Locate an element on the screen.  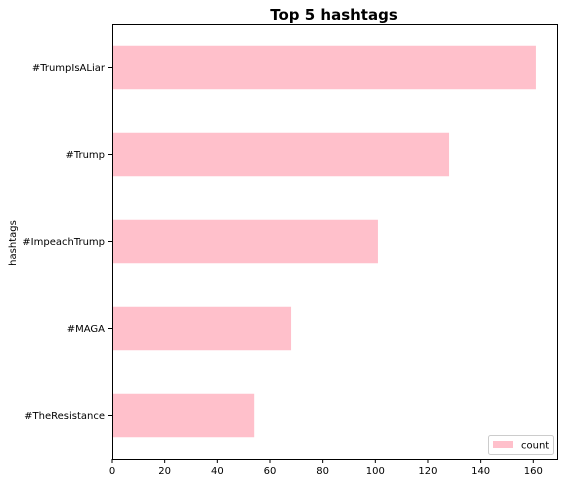
bar-trump is located at coordinates (281, 154).